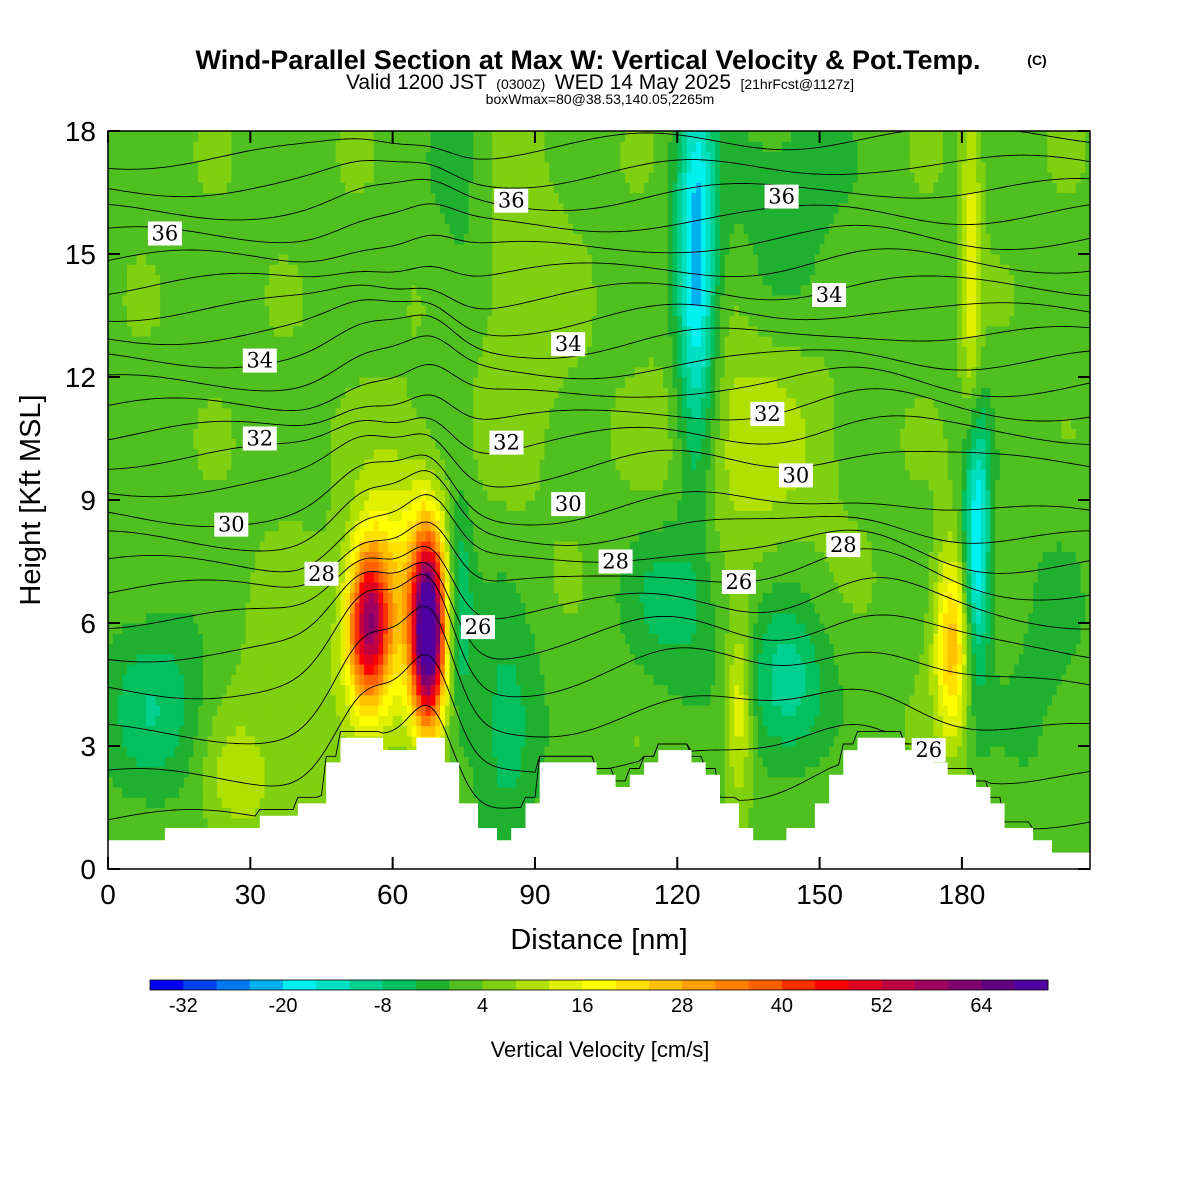 The height and width of the screenshot is (1200, 1200). I want to click on valid-zulu: (0300Z), so click(520, 84).